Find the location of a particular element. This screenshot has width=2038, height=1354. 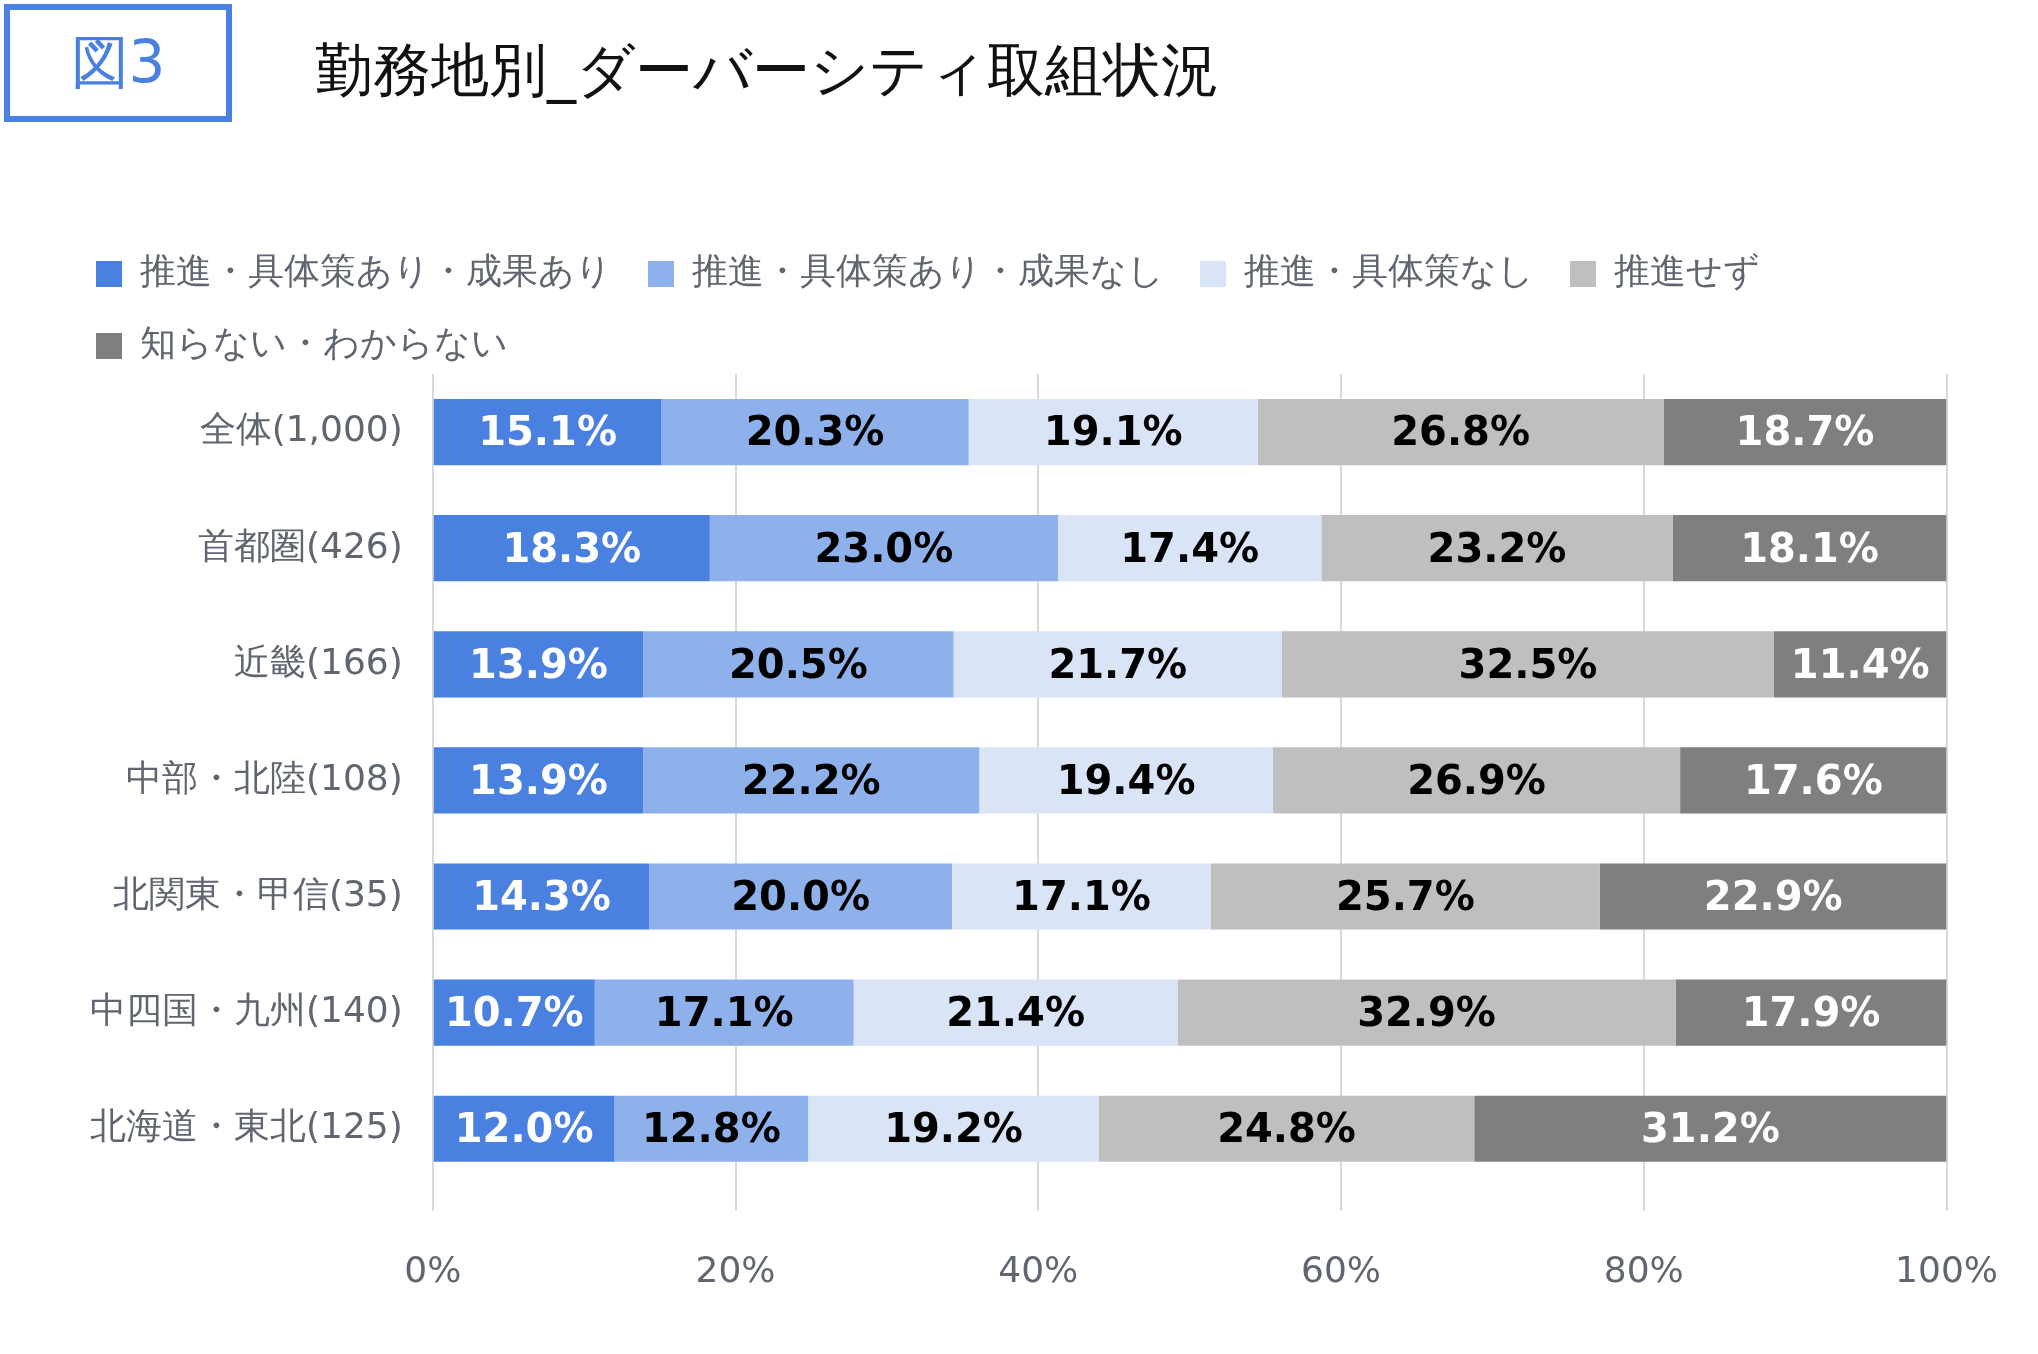

data-label: 22.9% is located at coordinates (1773, 895).